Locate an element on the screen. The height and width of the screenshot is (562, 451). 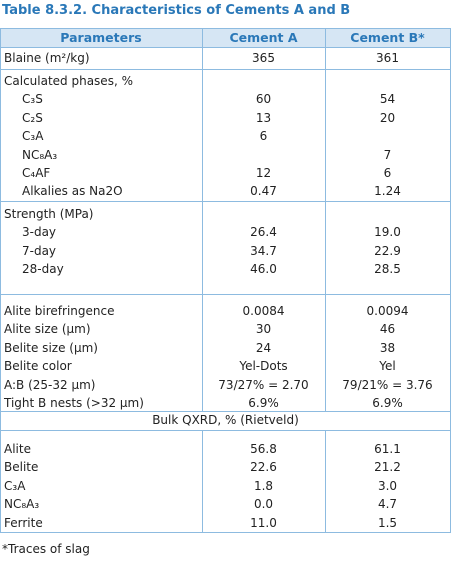
value-cell: 34.7 is located at coordinates (263, 250).